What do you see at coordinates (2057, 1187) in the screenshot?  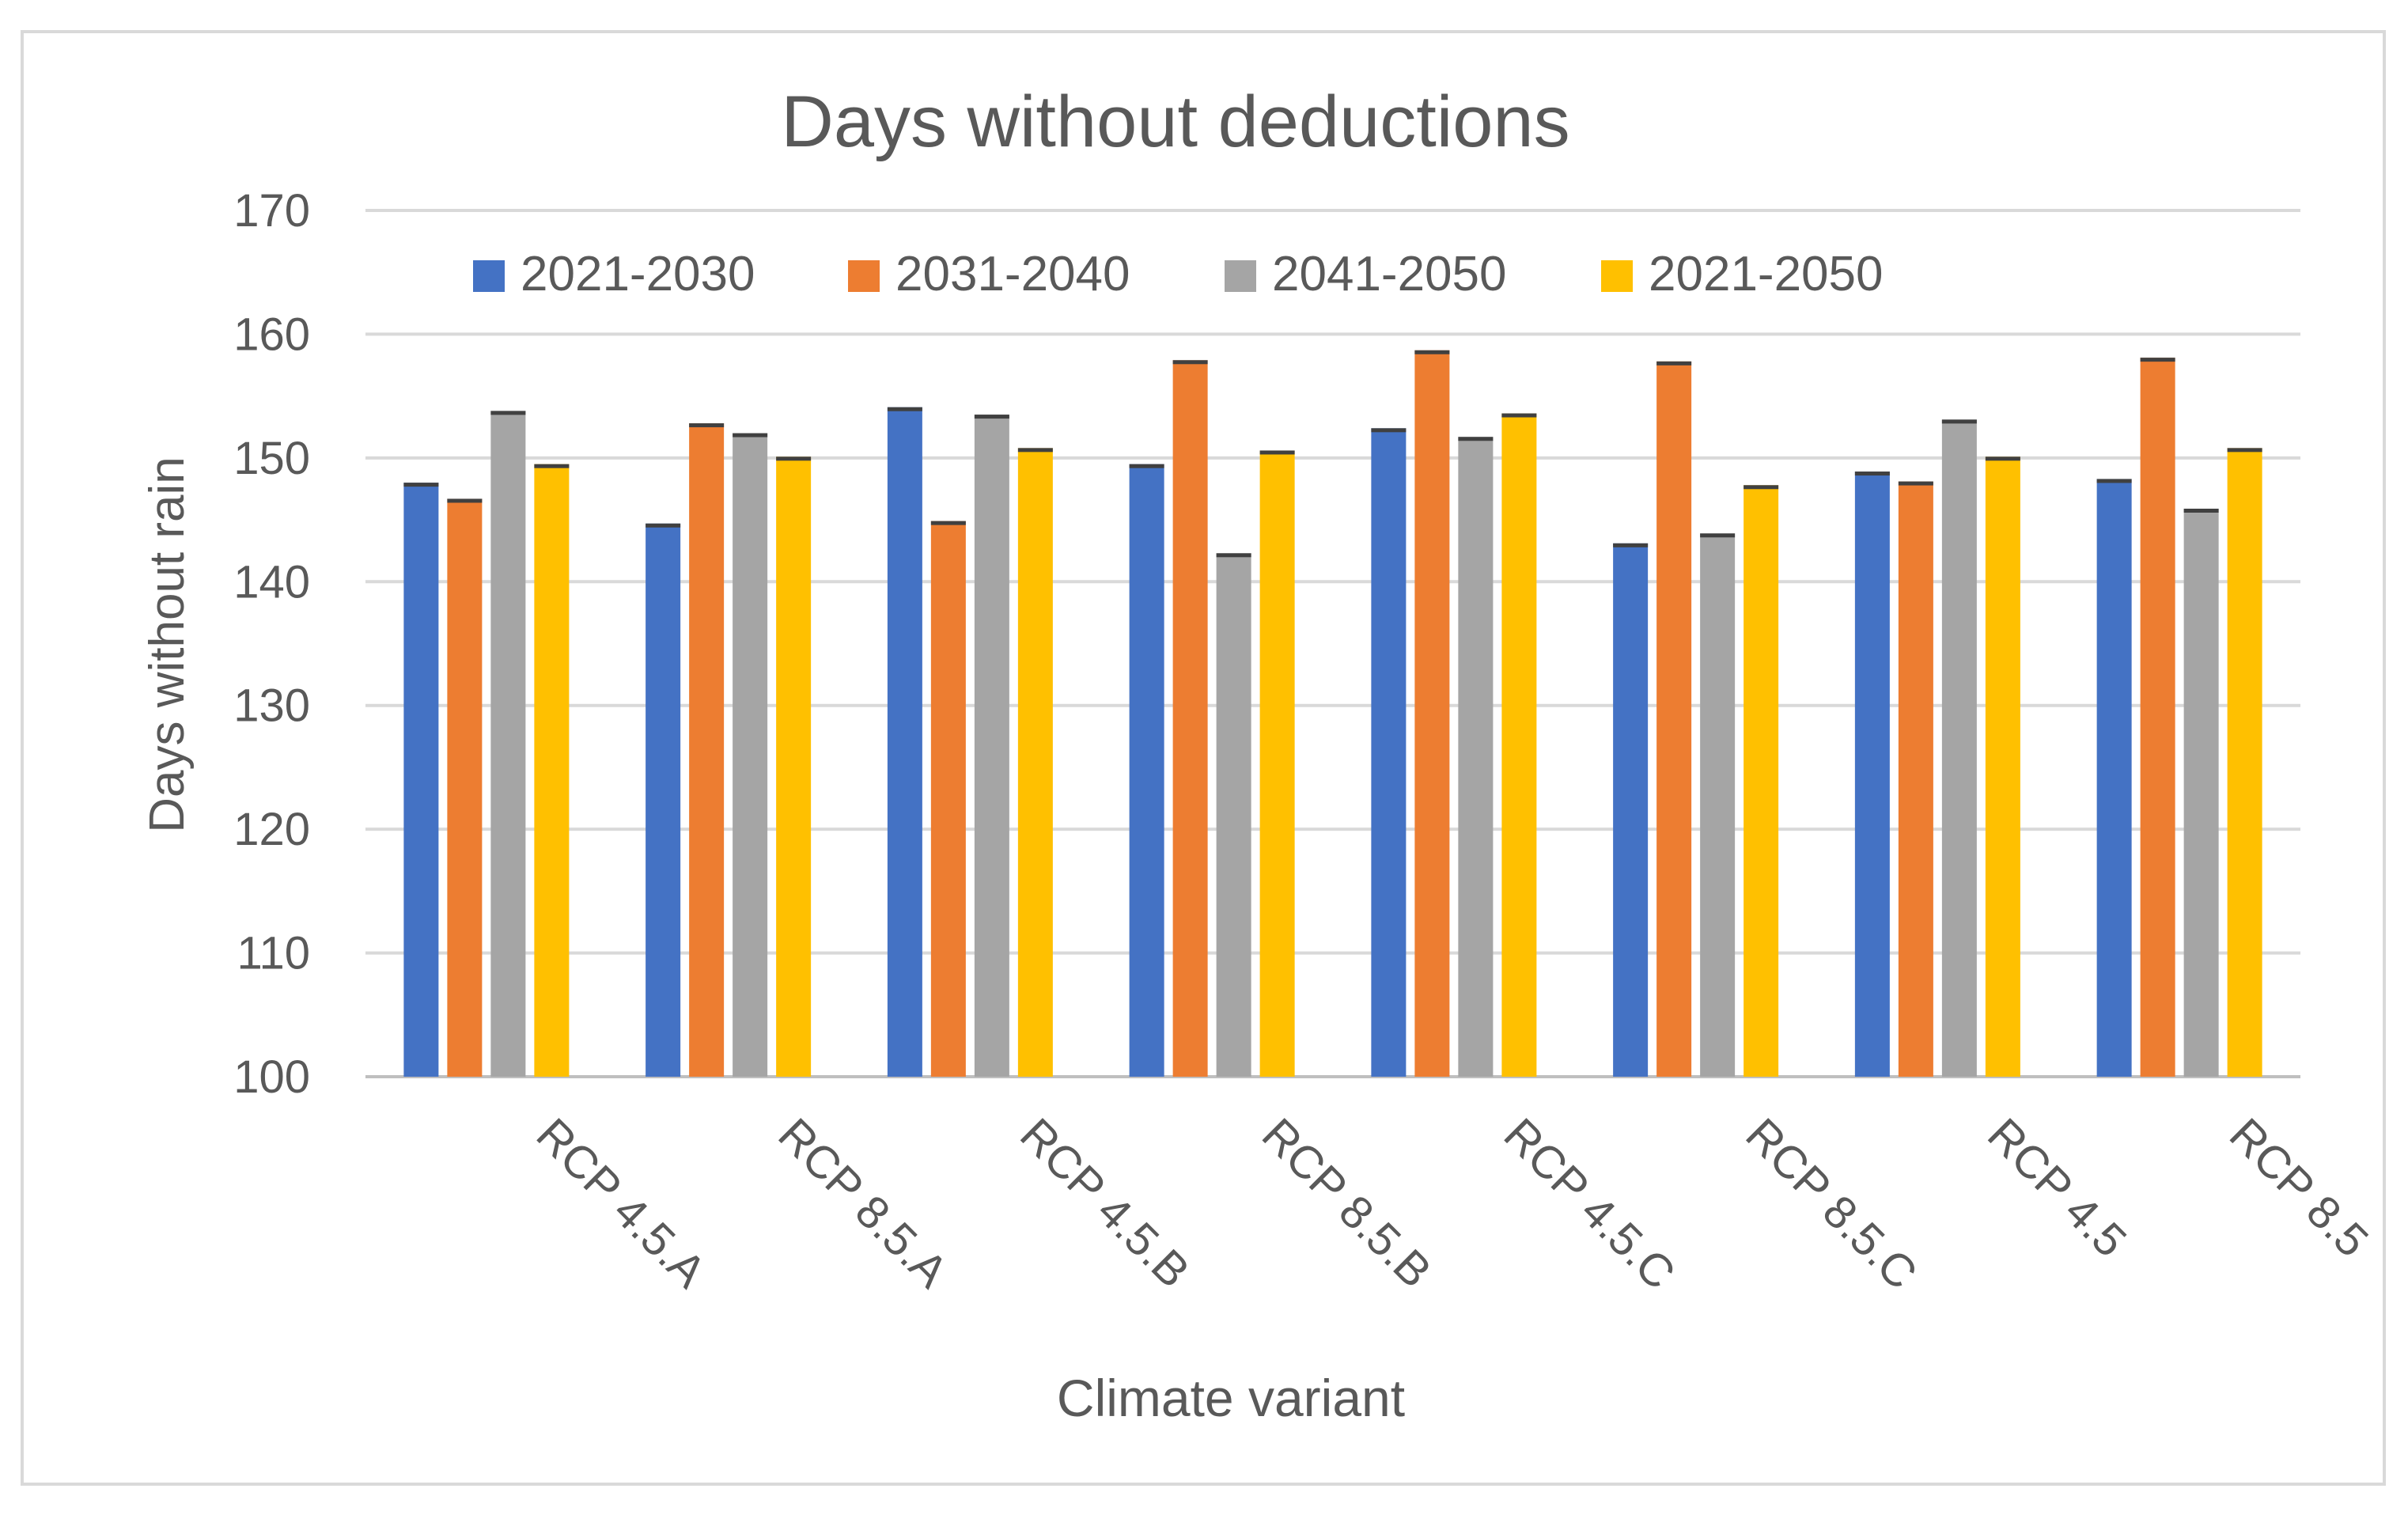 I see `x-tick-label: RCP 4.5` at bounding box center [2057, 1187].